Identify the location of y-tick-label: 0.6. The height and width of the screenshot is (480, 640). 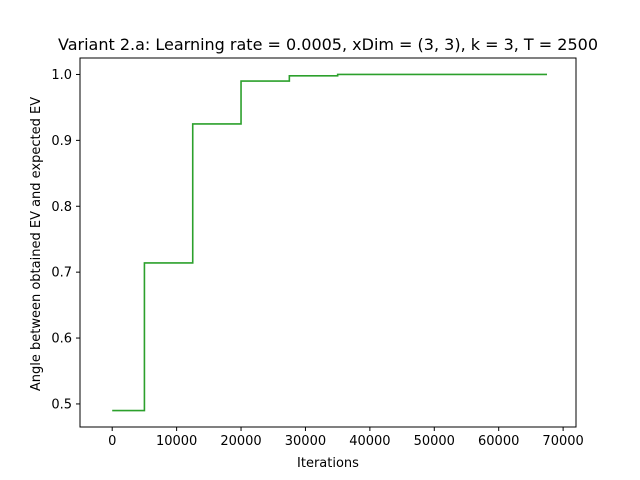
(61, 339).